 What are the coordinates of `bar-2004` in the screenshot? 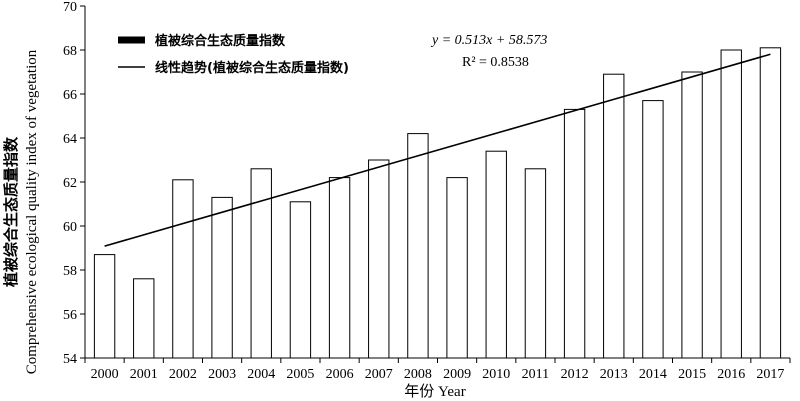 It's located at (261, 263).